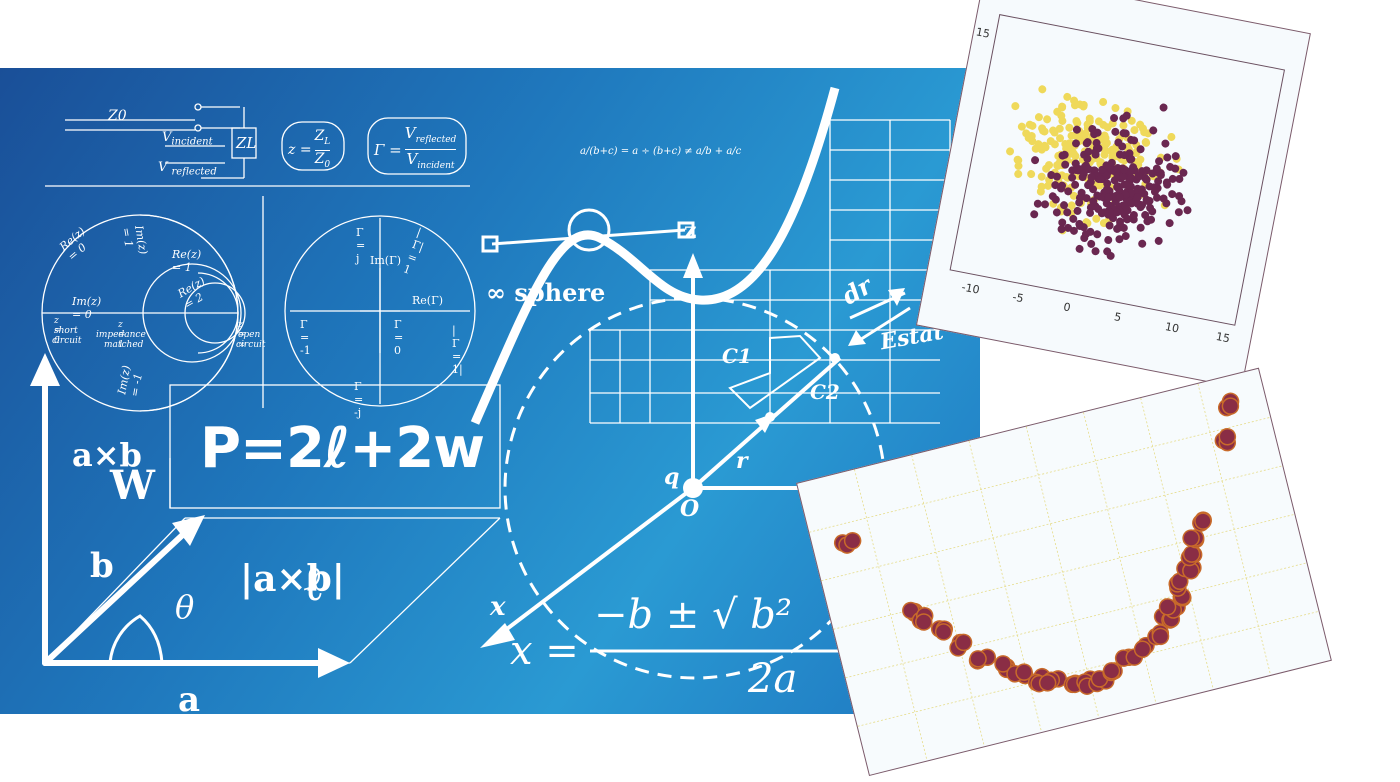 This screenshot has height=782, width=1400. I want to click on smith-label: circuit, so click(67, 341).